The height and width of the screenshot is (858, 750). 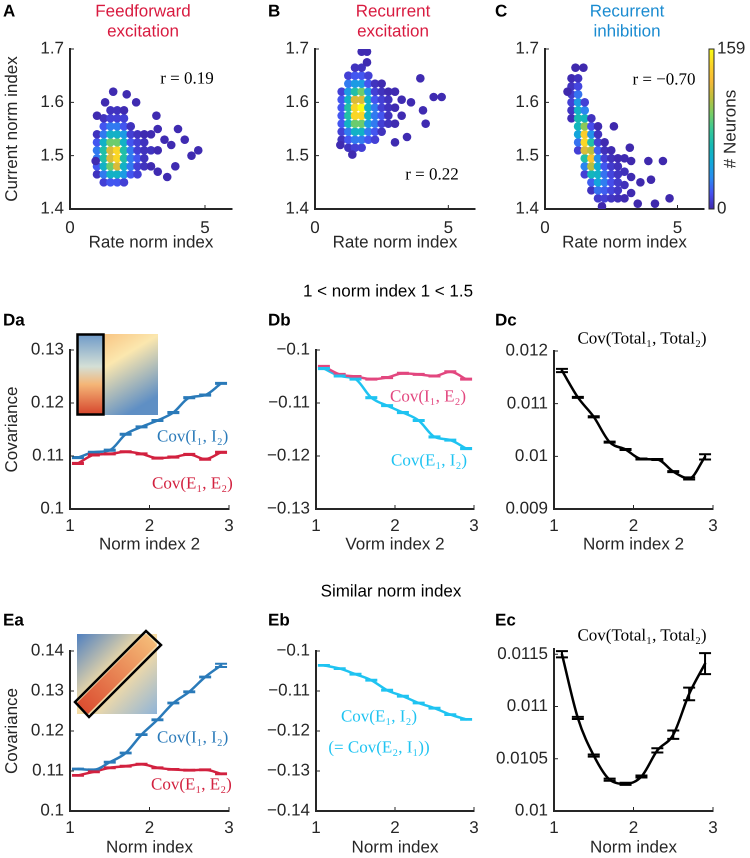 What do you see at coordinates (9, 11) in the screenshot?
I see `text: A` at bounding box center [9, 11].